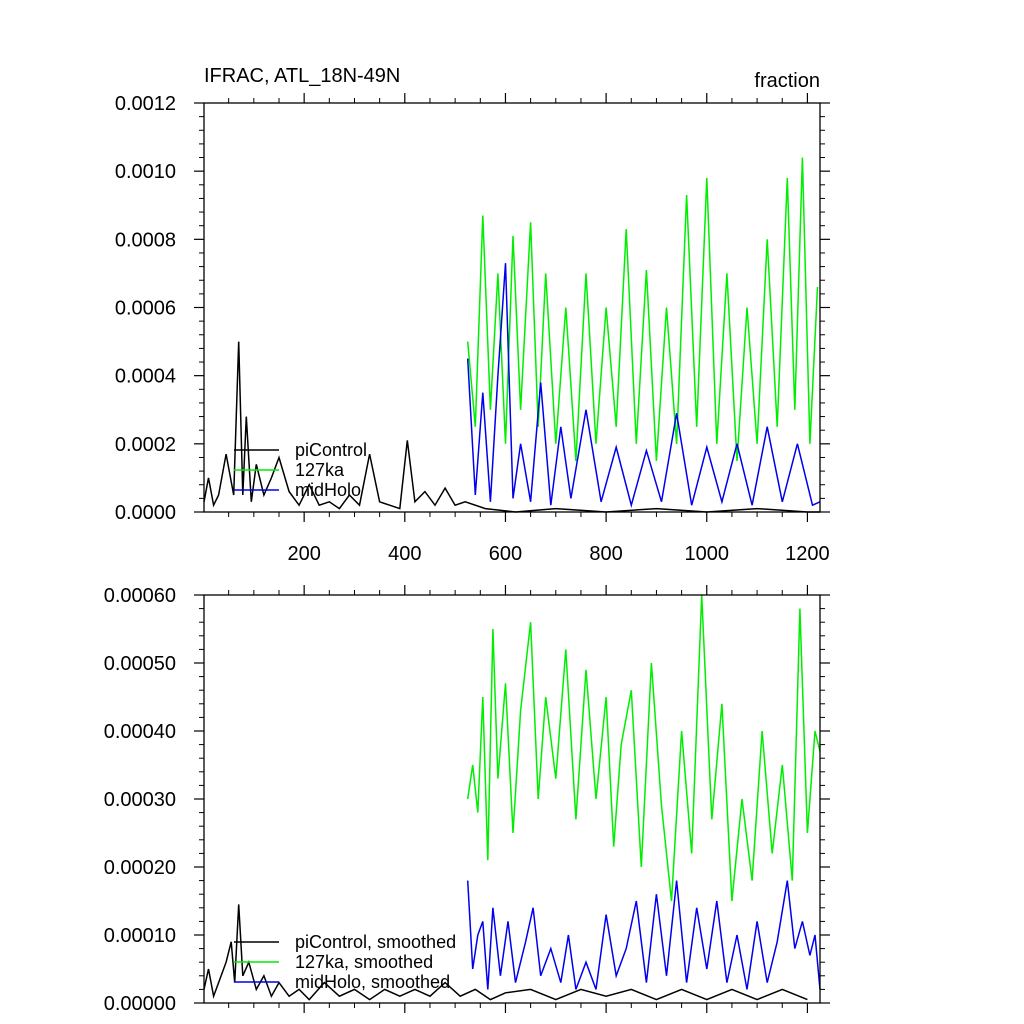 The image size is (1024, 1024). Describe the element at coordinates (140, 936) in the screenshot. I see `y-tick-label: 0.00010` at that location.